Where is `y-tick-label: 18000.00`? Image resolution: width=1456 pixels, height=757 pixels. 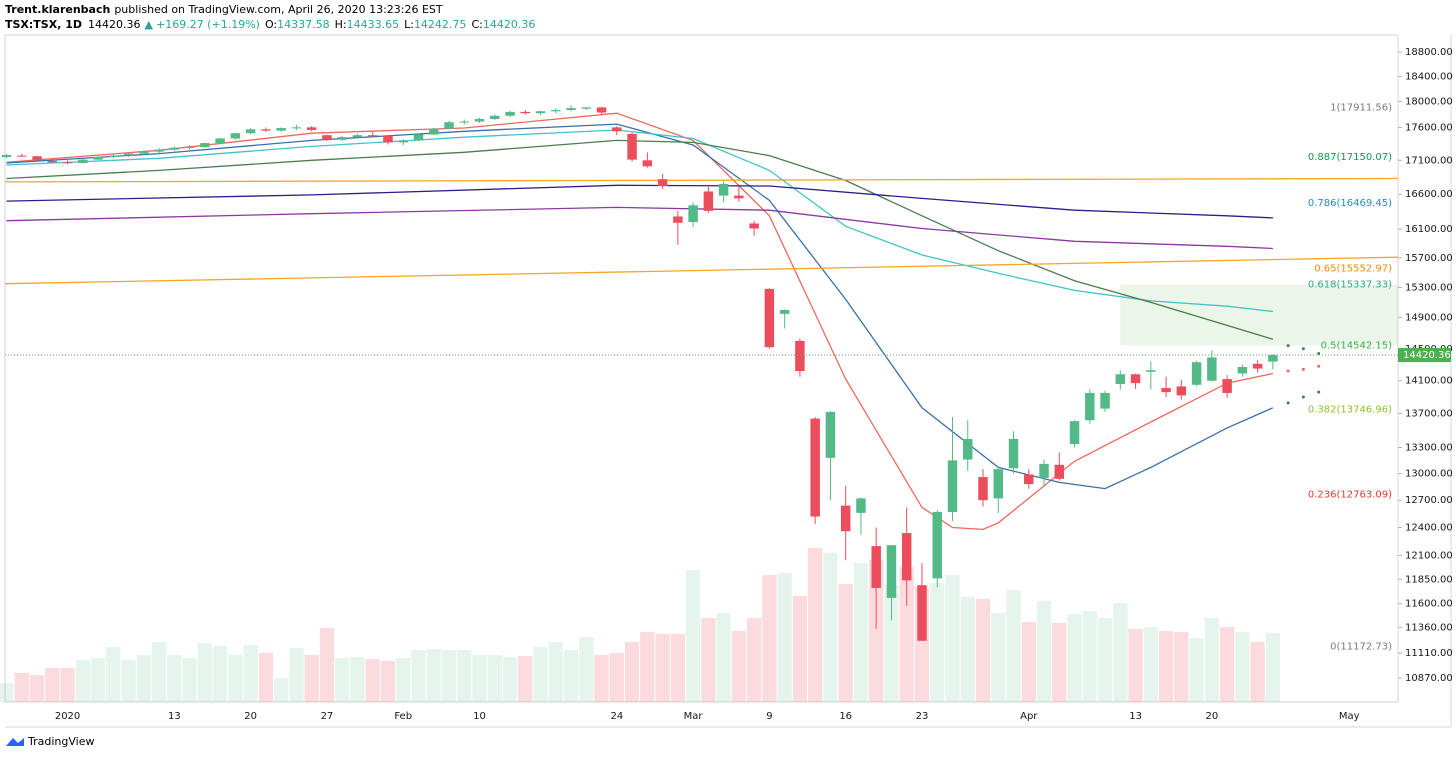
y-tick-label: 18000.00 is located at coordinates (1429, 102).